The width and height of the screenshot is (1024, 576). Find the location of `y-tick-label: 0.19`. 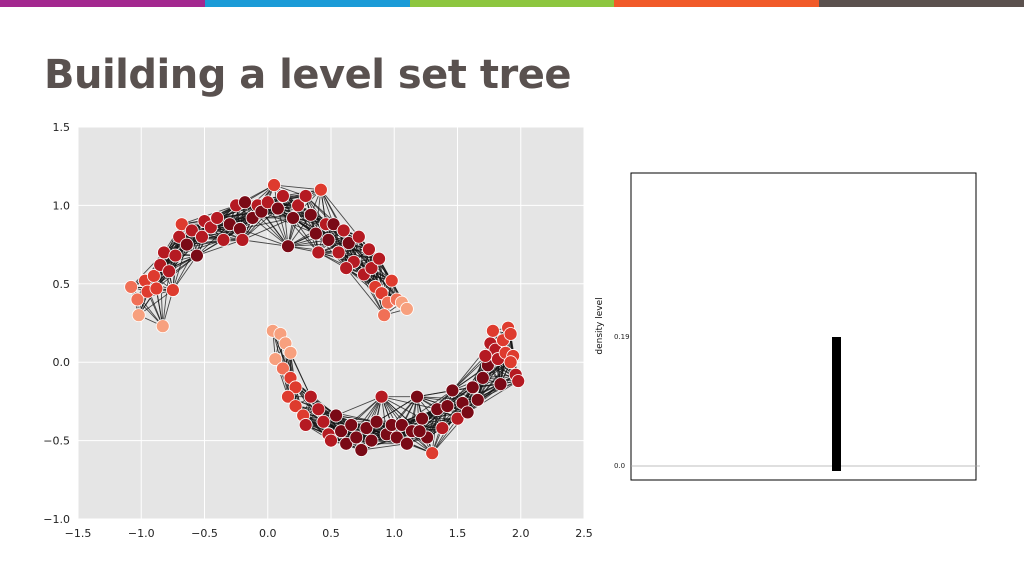

y-tick-label: 0.19 is located at coordinates (622, 337).